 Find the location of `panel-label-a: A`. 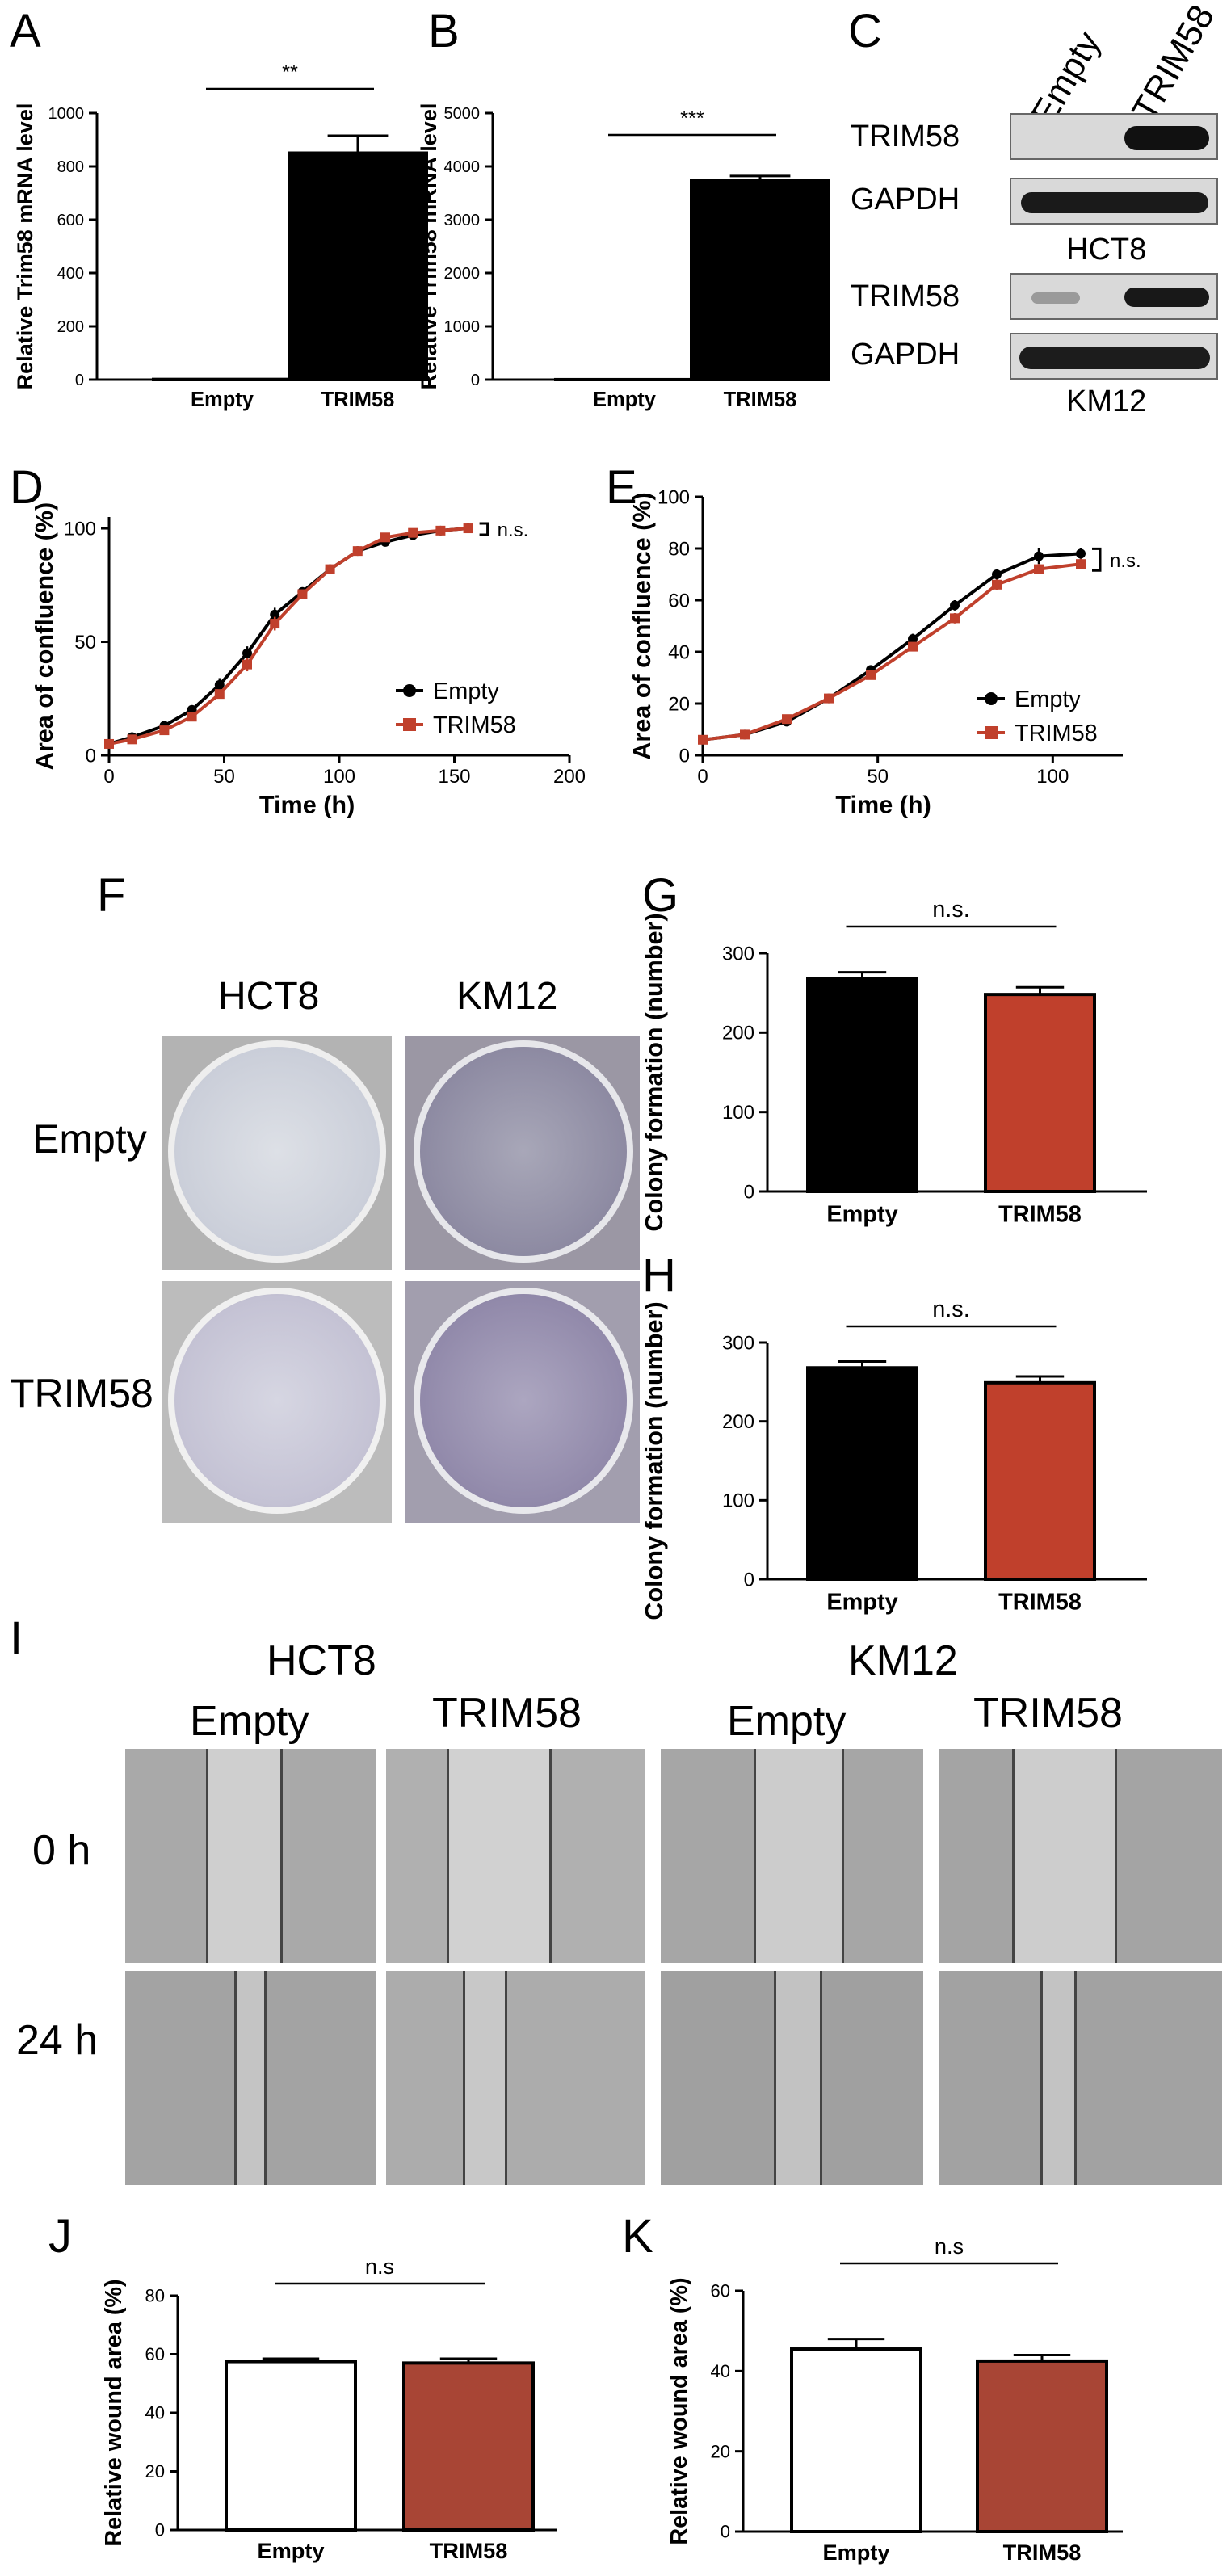

panel-label-a: A is located at coordinates (25, 31).